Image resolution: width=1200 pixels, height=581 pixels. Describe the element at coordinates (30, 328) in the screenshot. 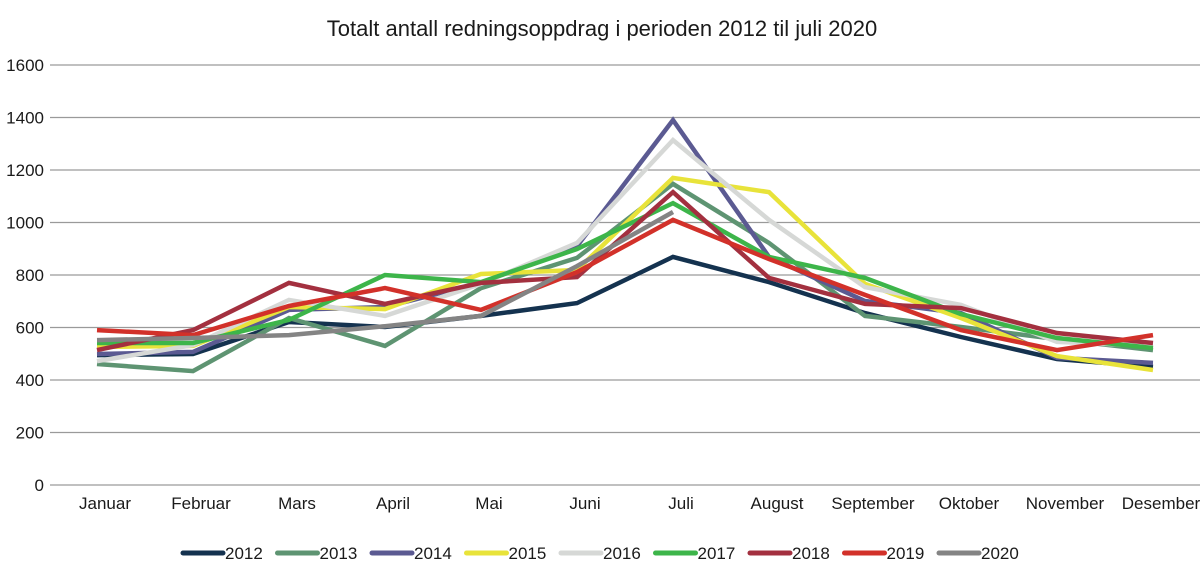

I see `y-tick-label: 600` at that location.